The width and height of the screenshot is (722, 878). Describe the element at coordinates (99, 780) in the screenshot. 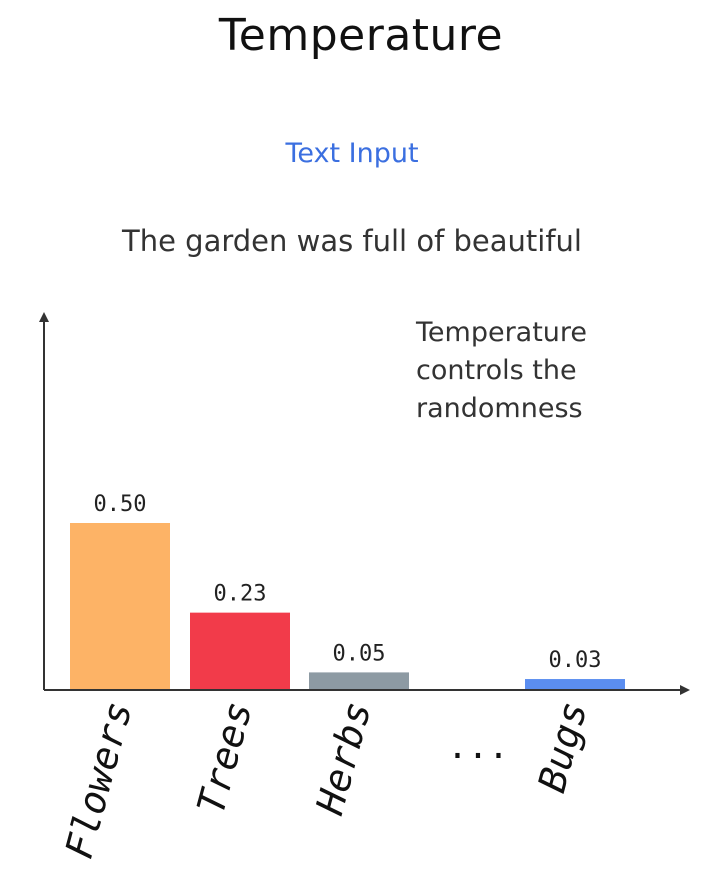

I see `tick-label-flowers: Flowers` at that location.